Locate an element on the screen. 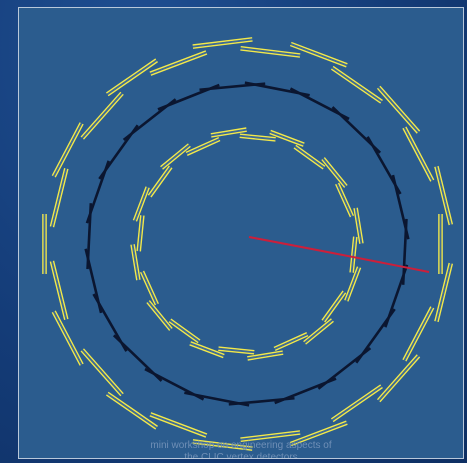  track-line is located at coordinates (339, 254).